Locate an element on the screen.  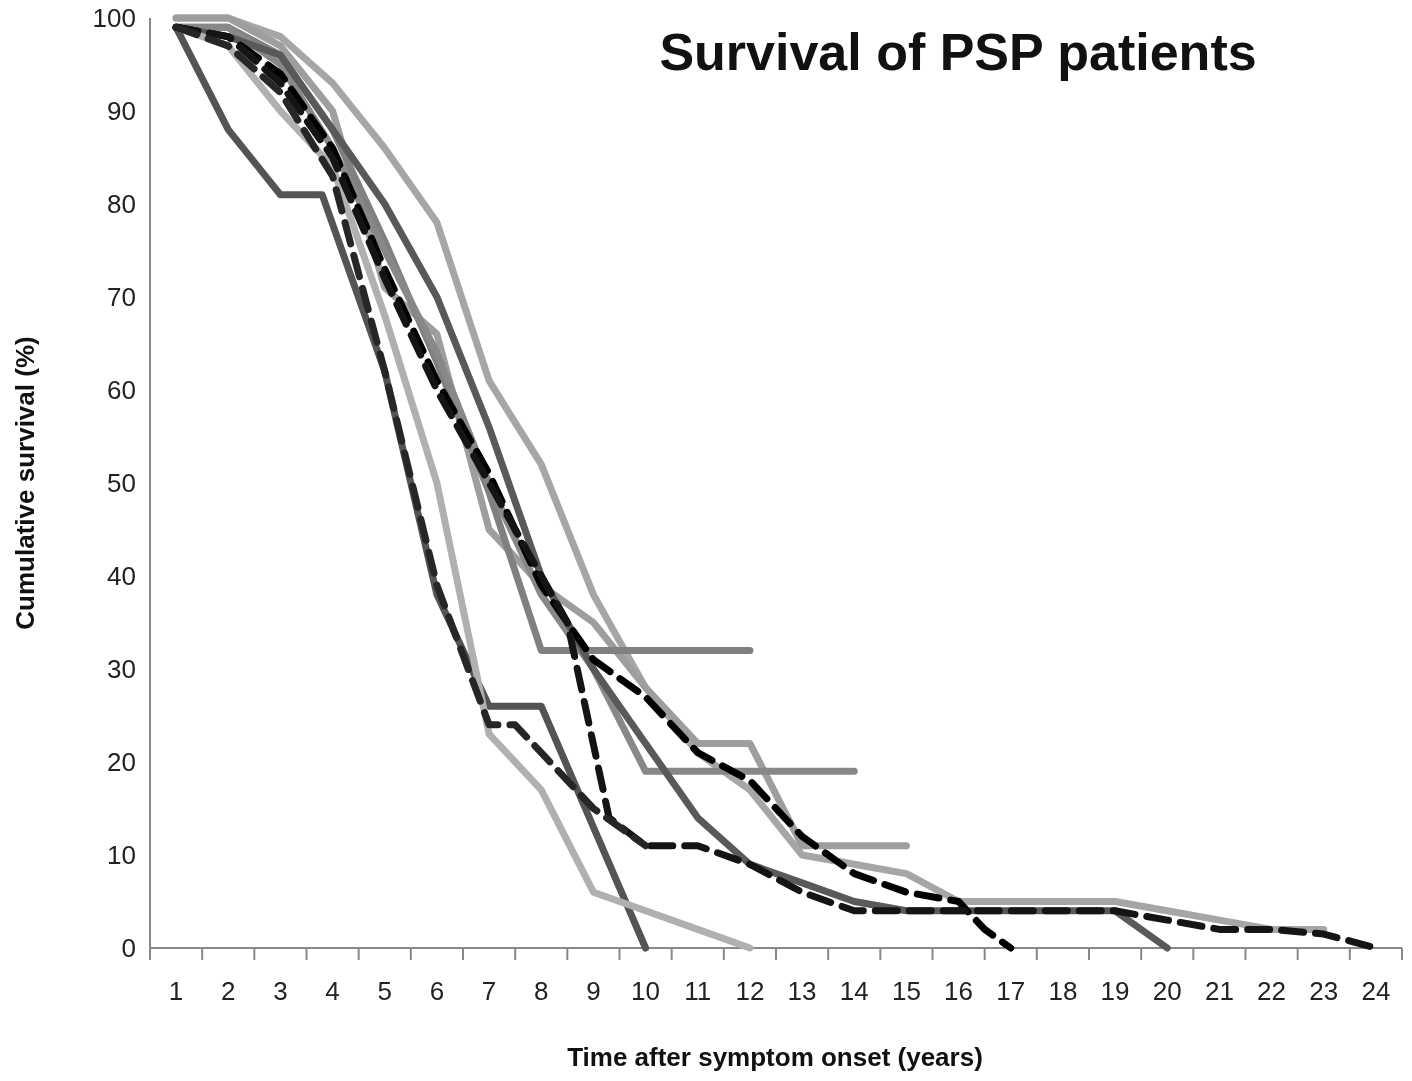
x-tick-label: 4 is located at coordinates (332, 991).